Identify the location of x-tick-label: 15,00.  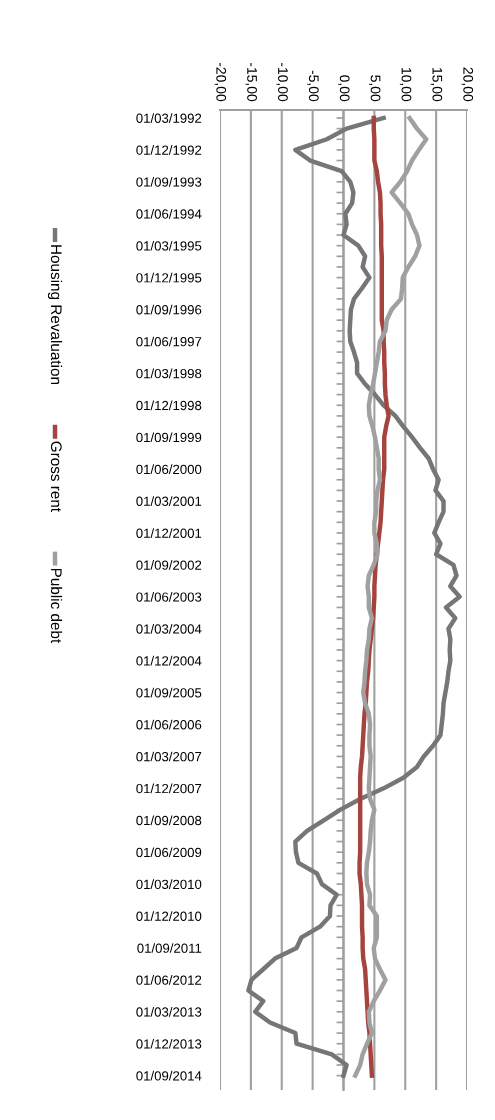
(436, 84).